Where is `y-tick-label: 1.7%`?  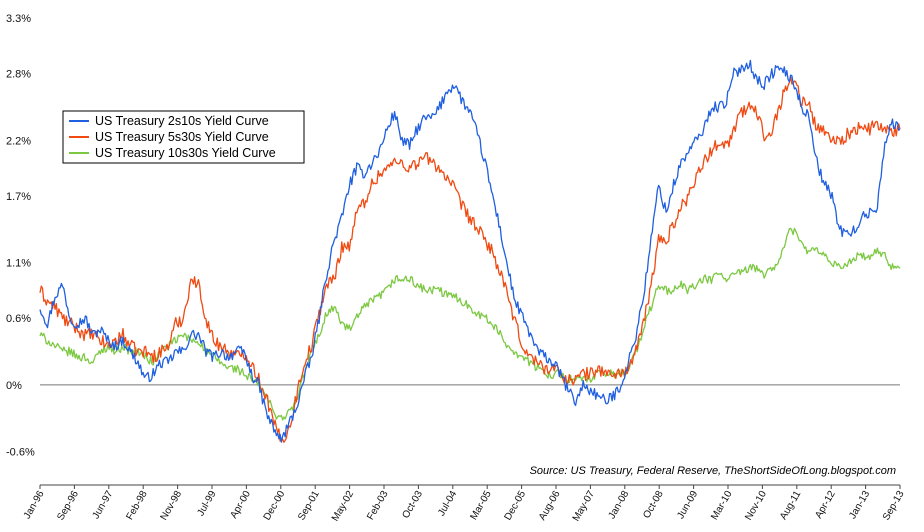 y-tick-label: 1.7% is located at coordinates (18, 197).